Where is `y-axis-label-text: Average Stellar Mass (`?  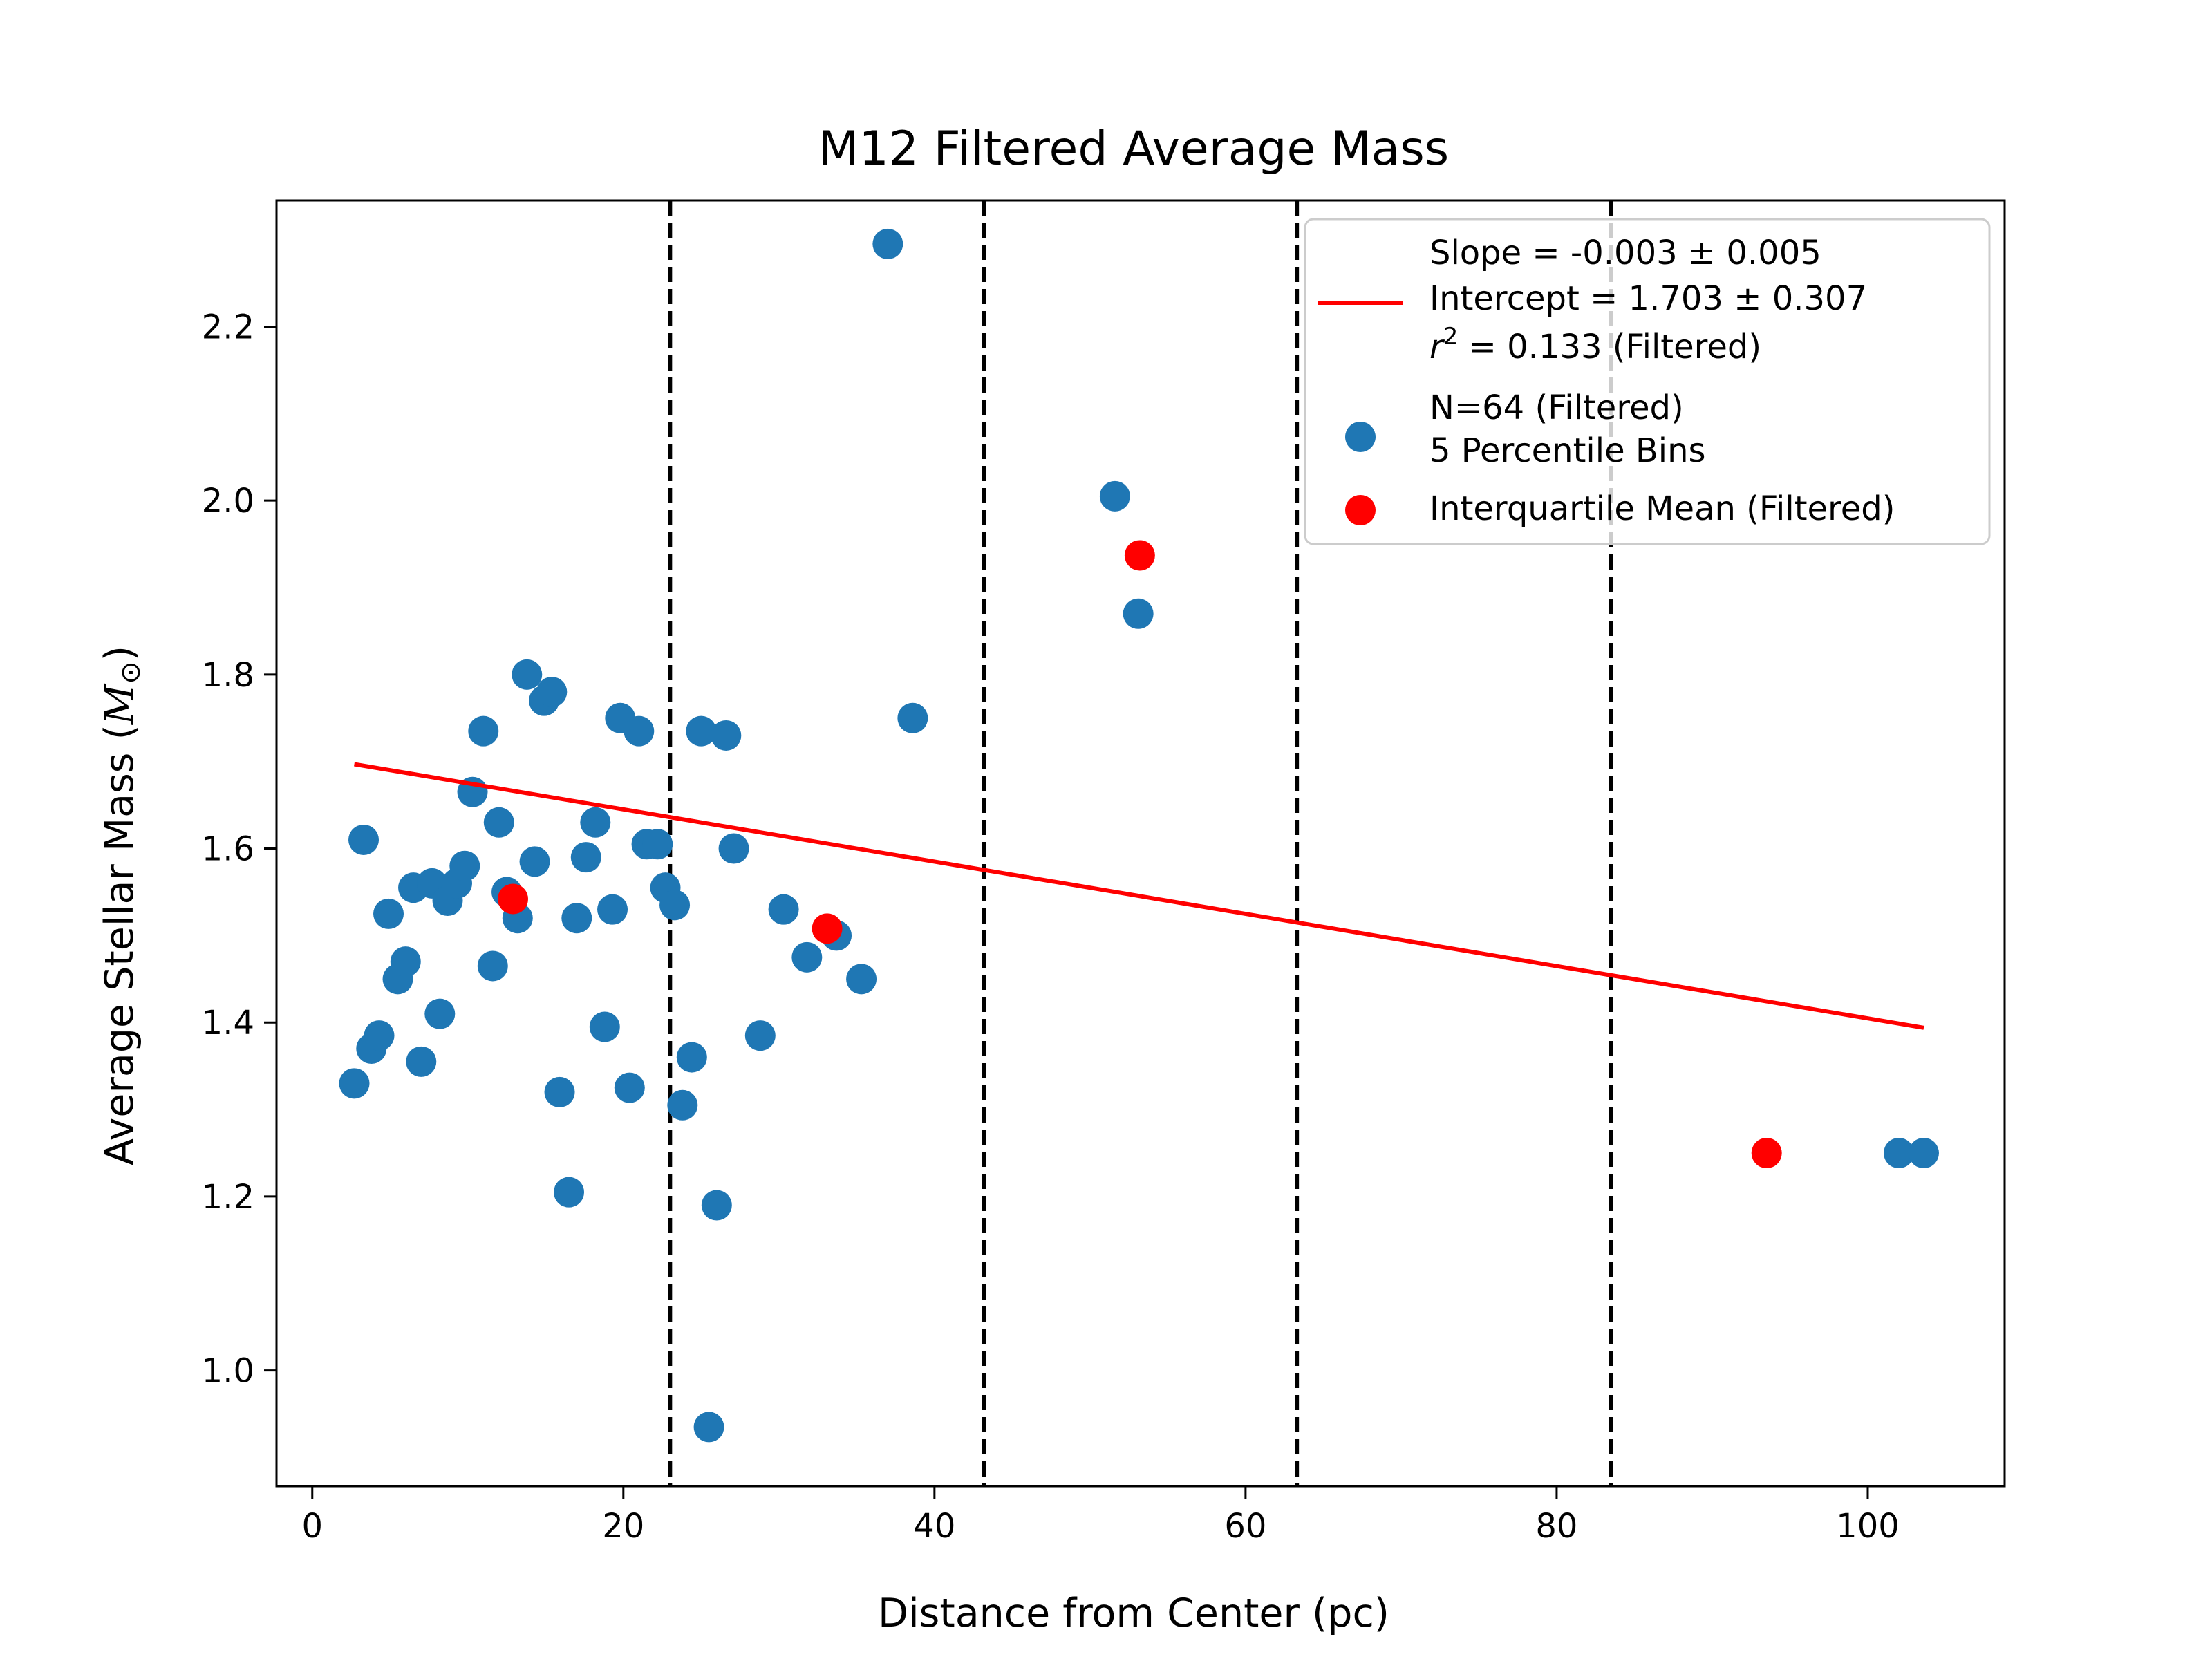
y-axis-label-text: Average Stellar Mass ( is located at coordinates (119, 944).